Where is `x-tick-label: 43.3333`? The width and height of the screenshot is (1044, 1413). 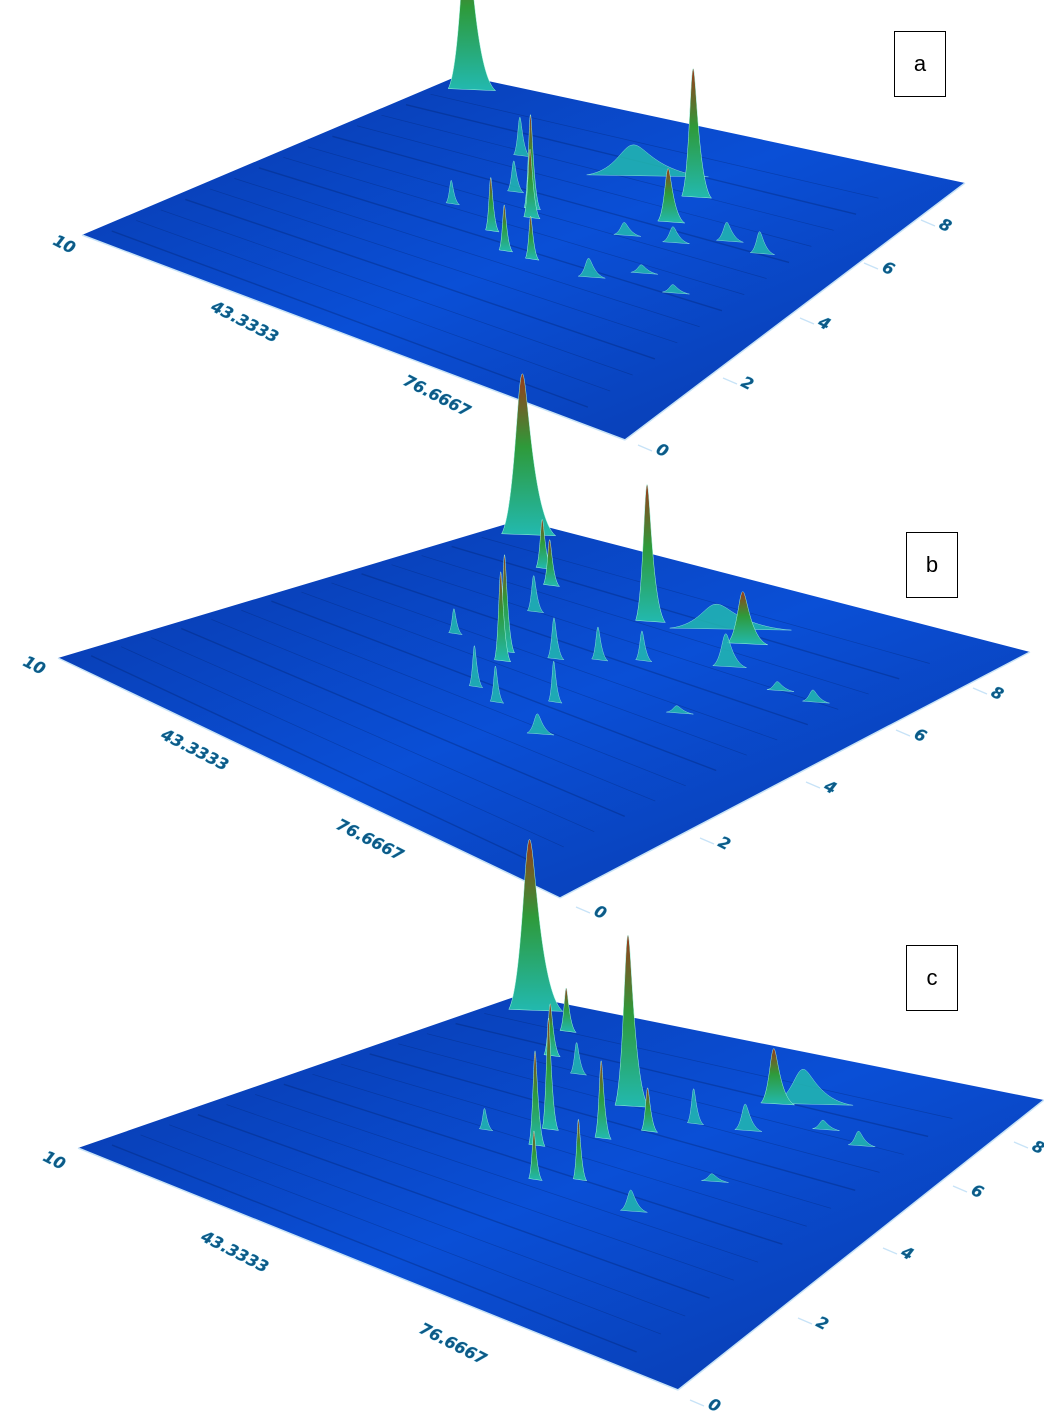 x-tick-label: 43.3333 is located at coordinates (234, 1251).